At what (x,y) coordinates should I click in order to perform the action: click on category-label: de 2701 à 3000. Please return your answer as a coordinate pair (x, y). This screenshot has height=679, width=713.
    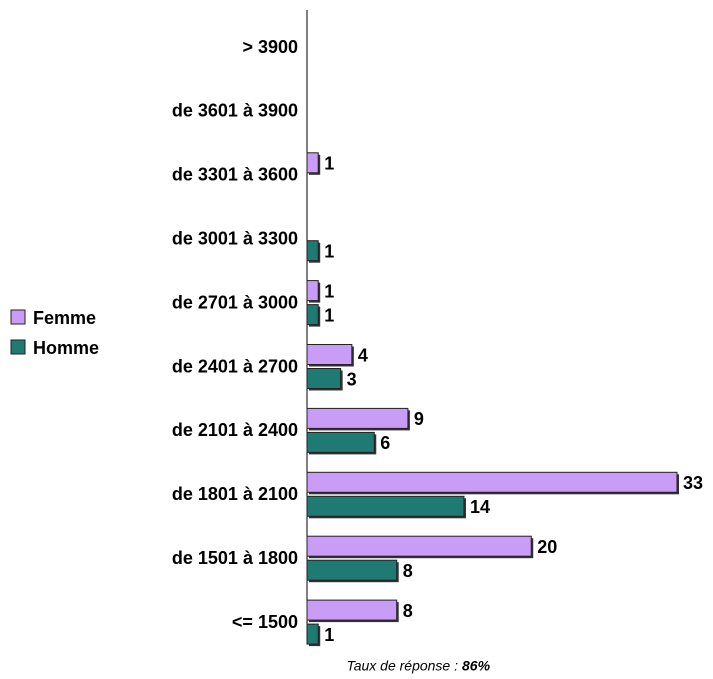
    Looking at the image, I should click on (235, 302).